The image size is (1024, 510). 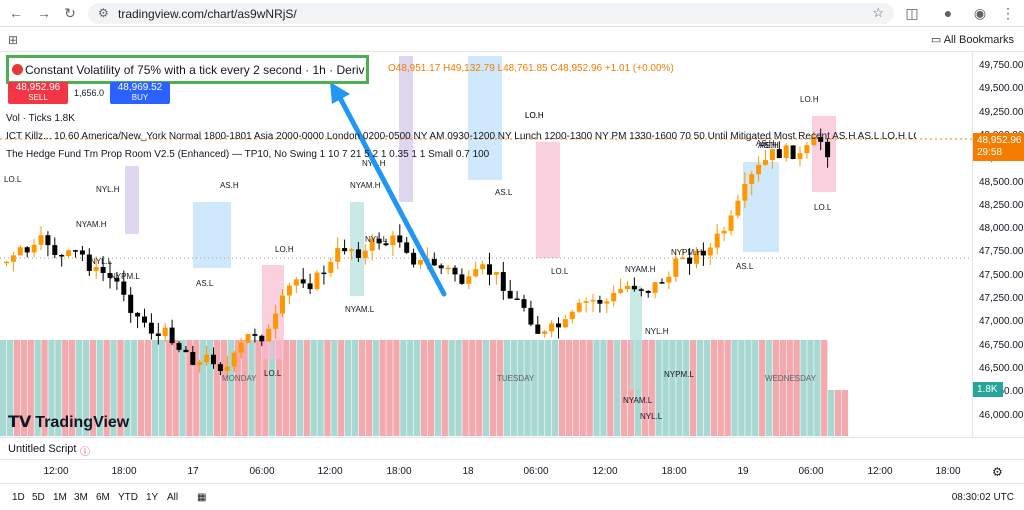 What do you see at coordinates (202, 497) in the screenshot?
I see `calendar-icon: ▦` at bounding box center [202, 497].